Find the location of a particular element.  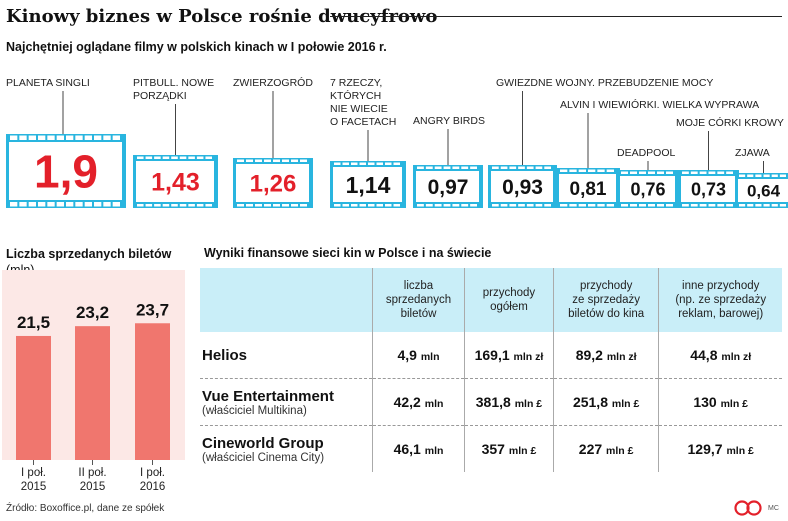

cell-value: 4,9 is located at coordinates (409, 355).